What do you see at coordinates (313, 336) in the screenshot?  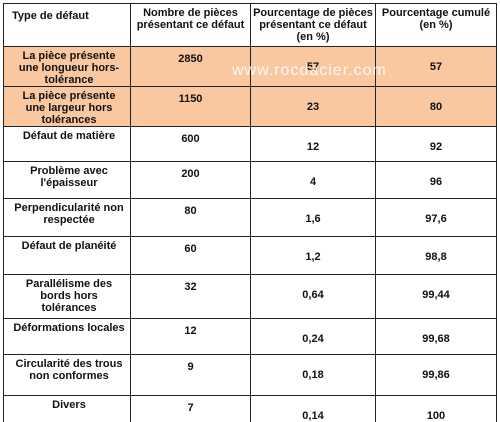 I see `cell-value: 0,24` at bounding box center [313, 336].